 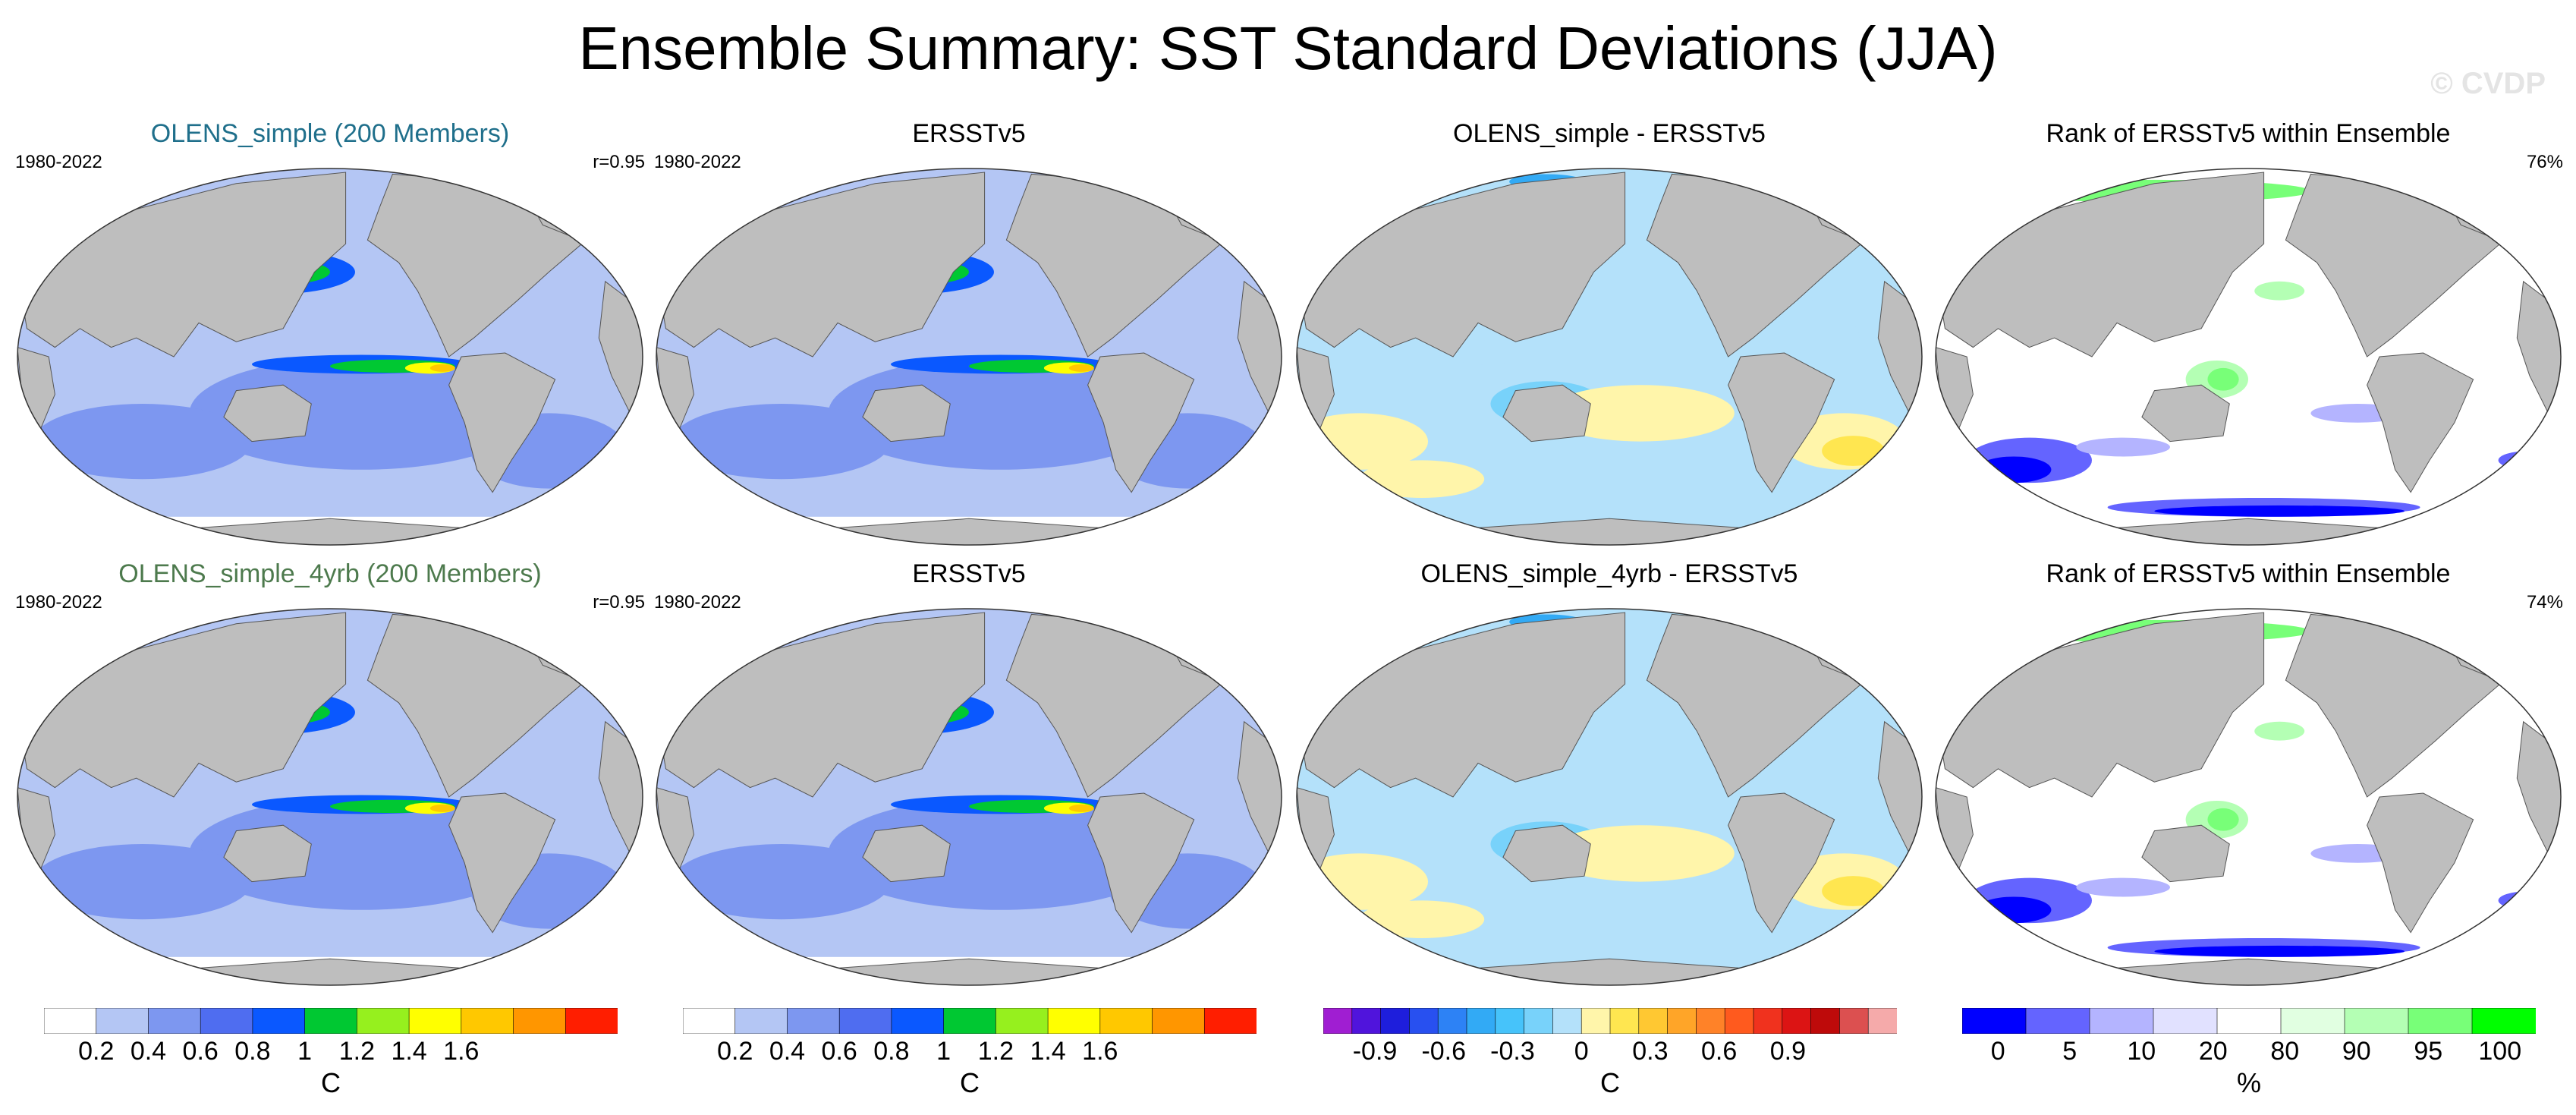 I want to click on colorbar-tick-label: 0.4, so click(x=787, y=1051).